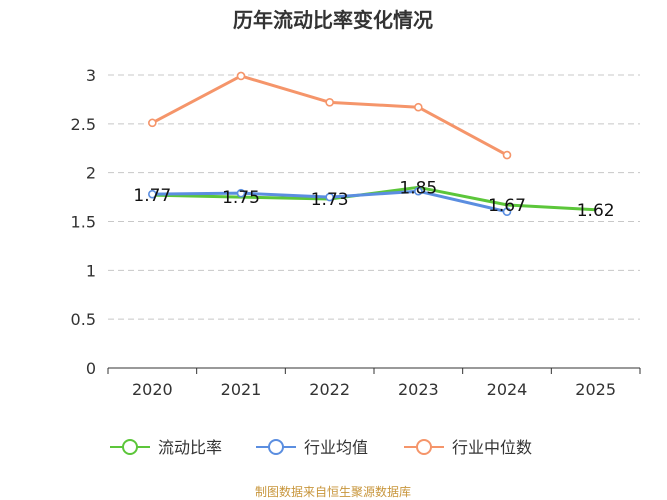 This screenshot has height=500, width=667. I want to click on data-label: 1.75, so click(241, 198).